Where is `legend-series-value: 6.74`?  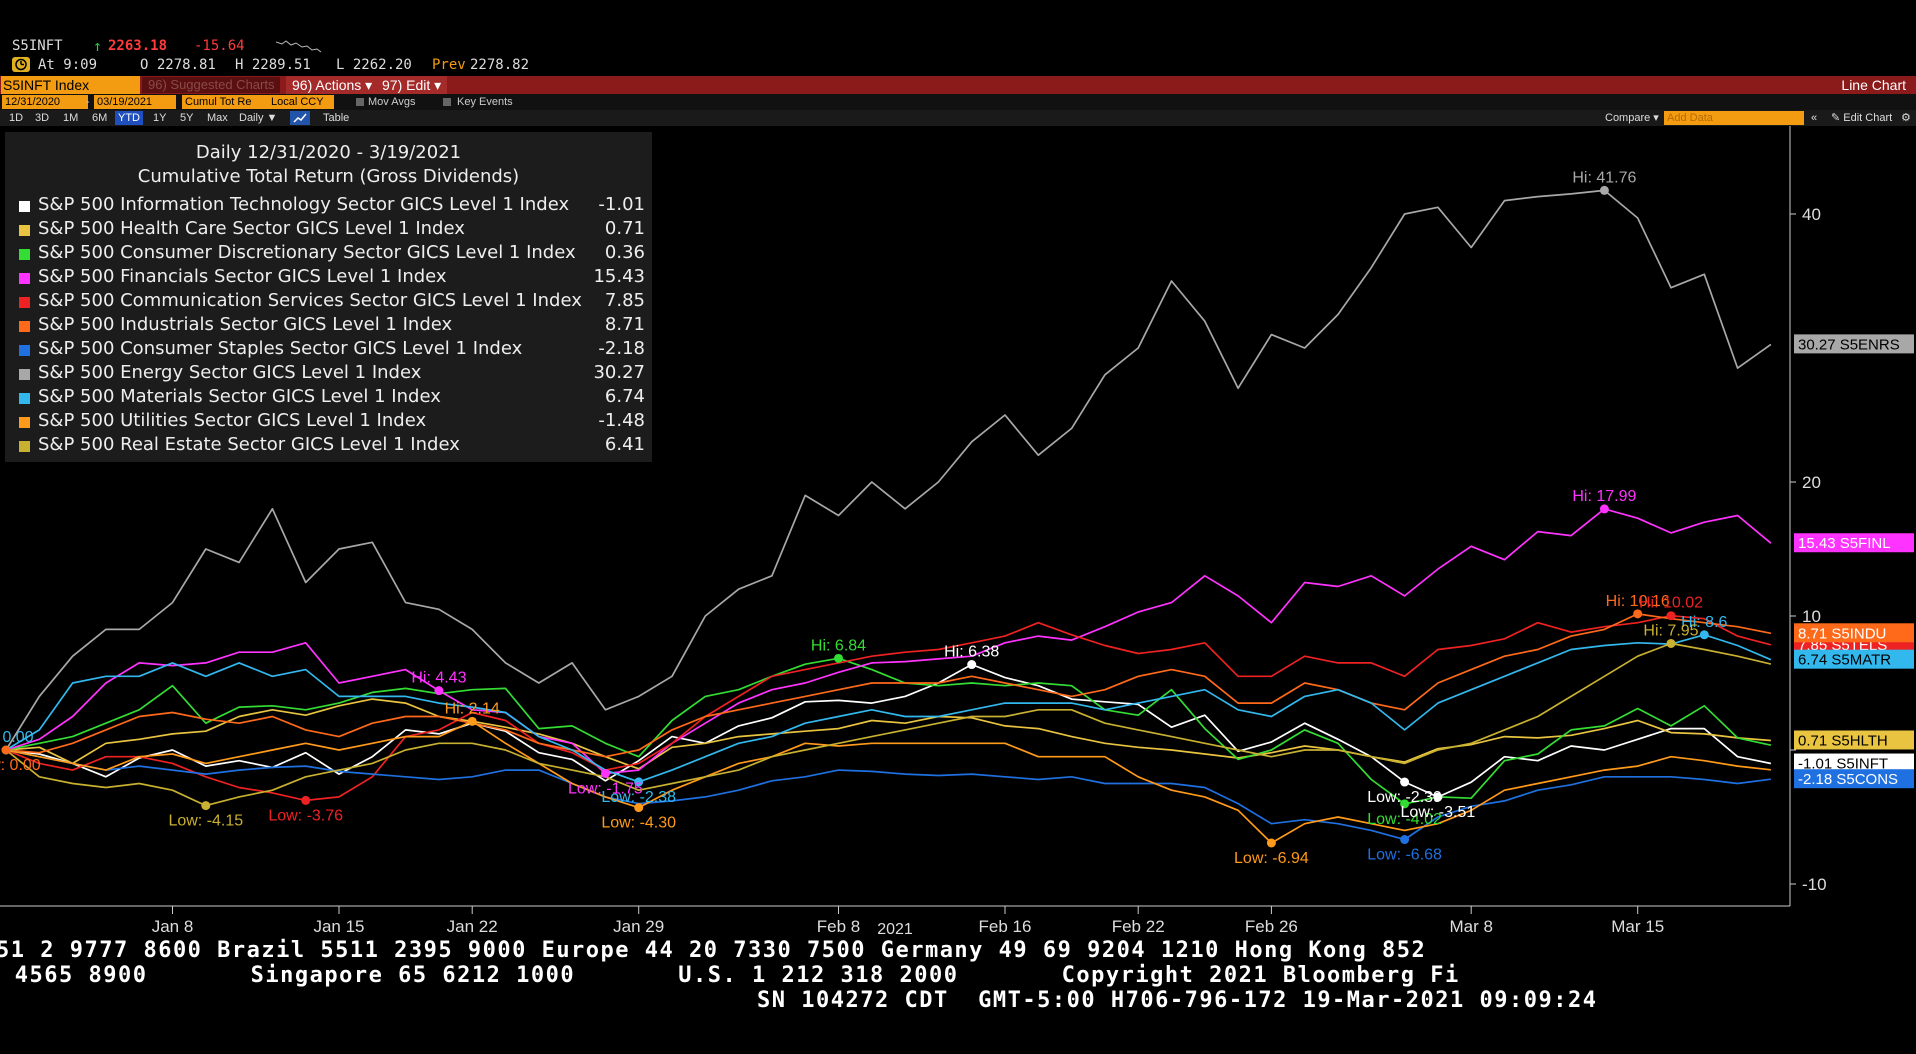 legend-series-value: 6.74 is located at coordinates (624, 396).